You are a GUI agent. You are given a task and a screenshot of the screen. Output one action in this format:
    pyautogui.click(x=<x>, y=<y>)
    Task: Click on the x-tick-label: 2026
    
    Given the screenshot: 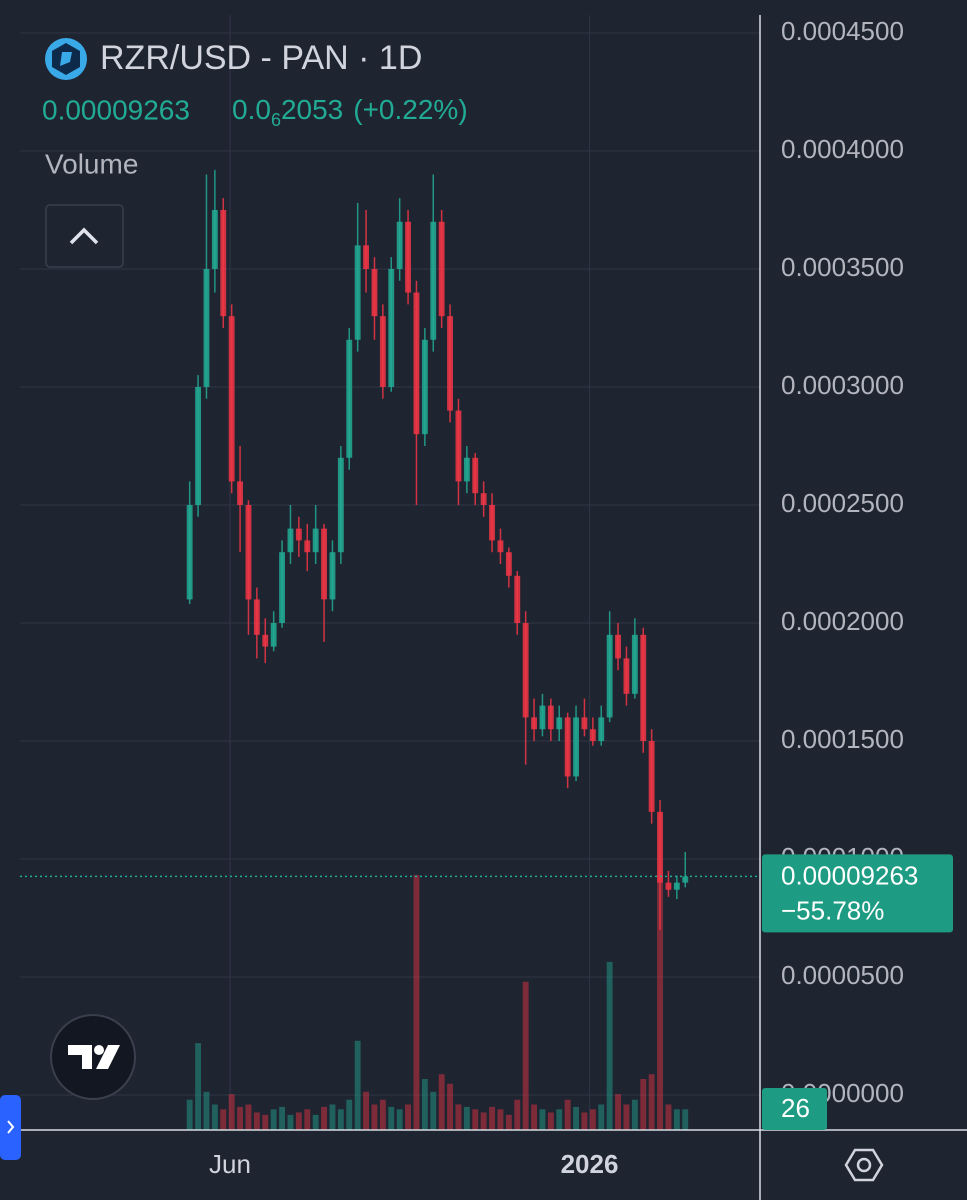 What is the action you would take?
    pyautogui.click(x=590, y=1164)
    